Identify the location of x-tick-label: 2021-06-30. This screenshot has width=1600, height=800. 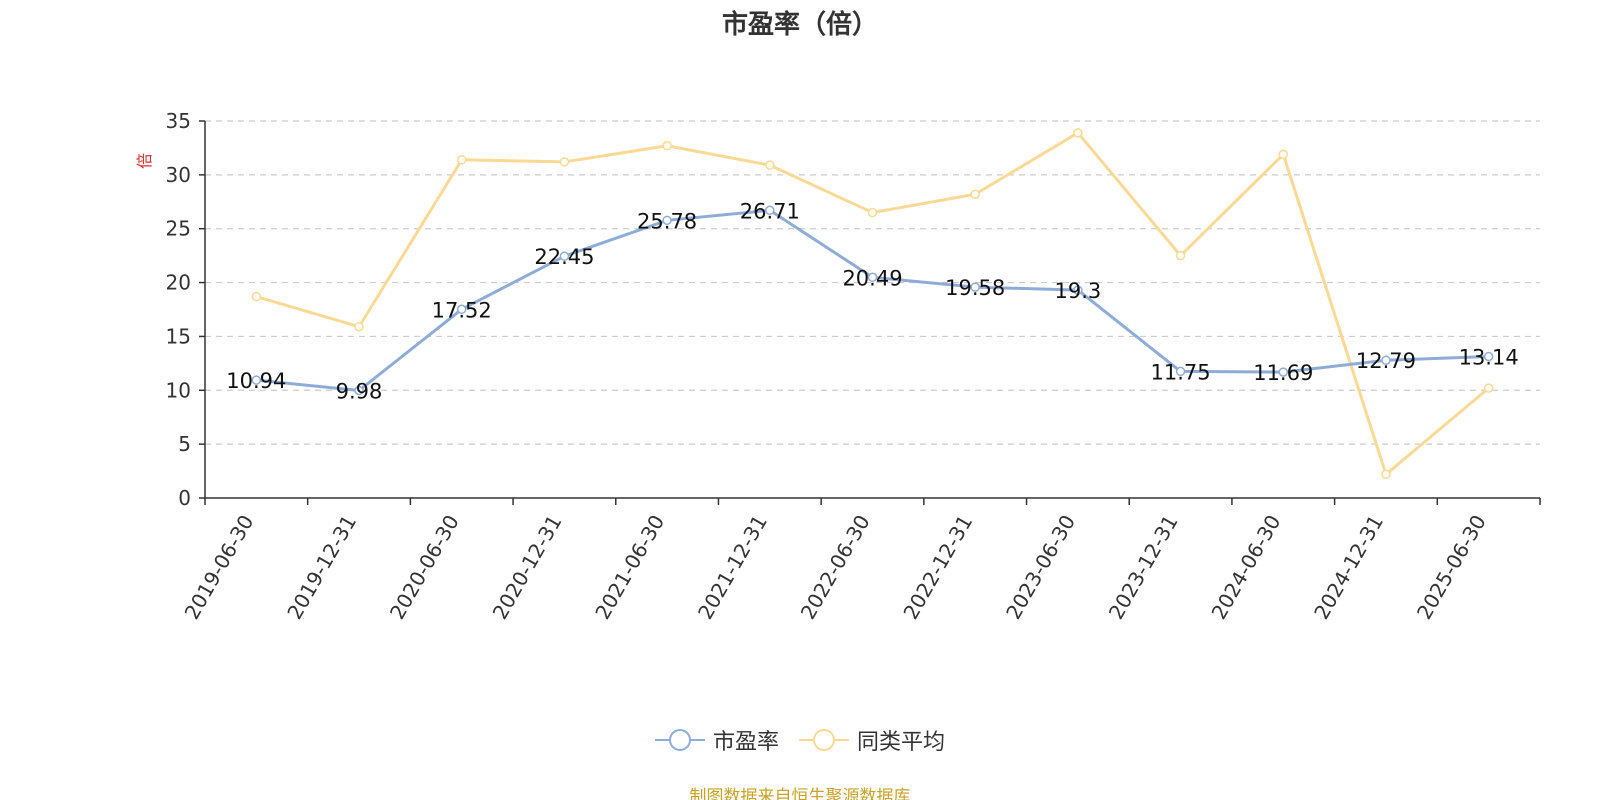
(629, 567).